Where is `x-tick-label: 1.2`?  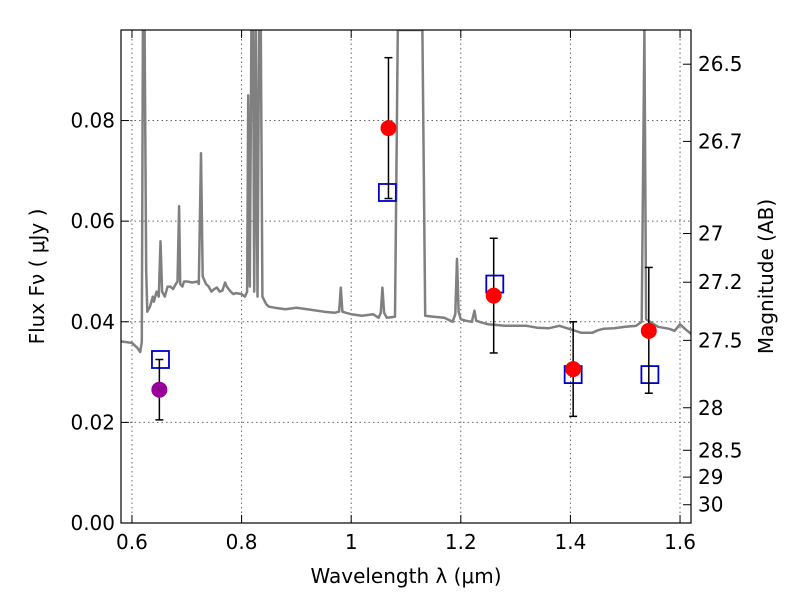 x-tick-label: 1.2 is located at coordinates (461, 542).